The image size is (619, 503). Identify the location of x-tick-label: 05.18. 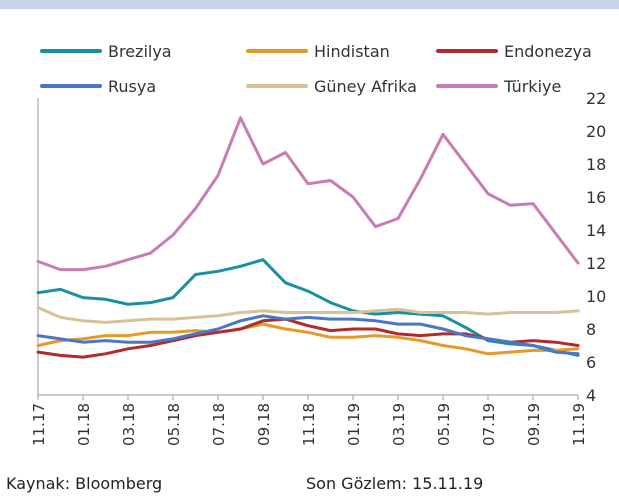
(174, 424).